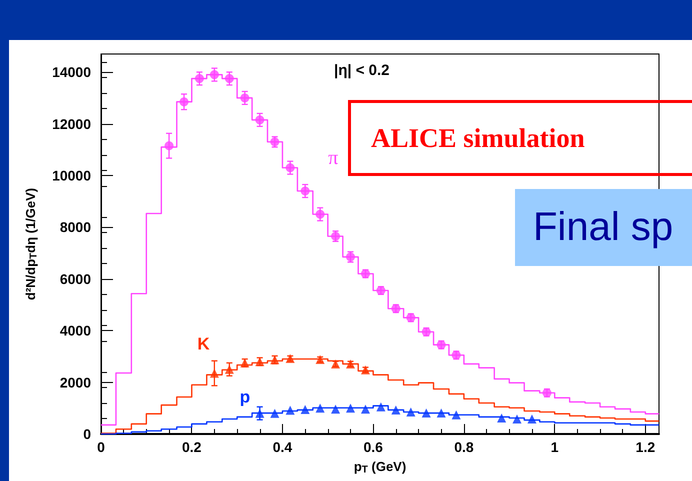 Image resolution: width=692 pixels, height=481 pixels. Describe the element at coordinates (31, 244) in the screenshot. I see `y-axis-title: d²N/dpTdη (1/GeV)` at that location.